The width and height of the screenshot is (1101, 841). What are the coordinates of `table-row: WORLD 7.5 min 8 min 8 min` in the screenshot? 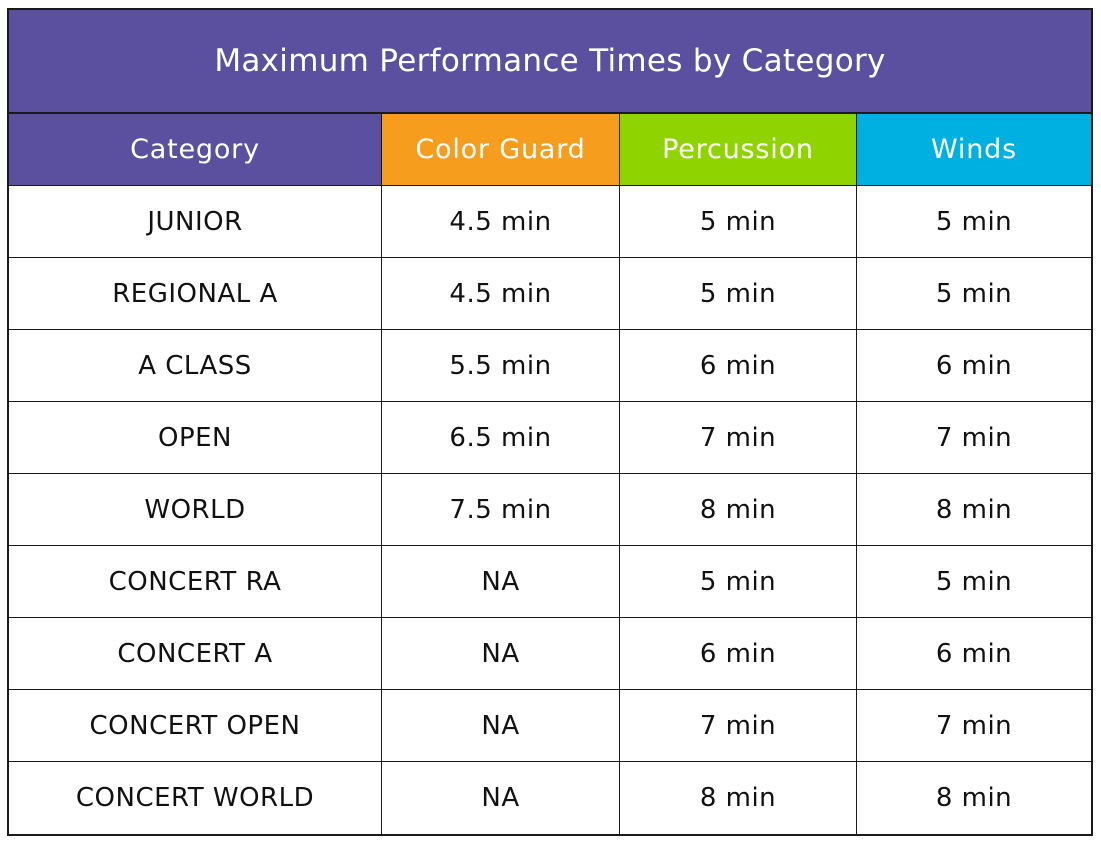 It's located at (550, 510).